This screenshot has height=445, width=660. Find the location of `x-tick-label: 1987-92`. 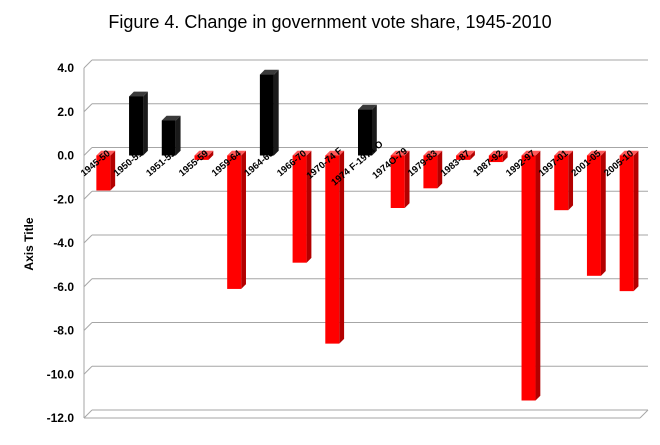

x-tick-label: 1987-92 is located at coordinates (488, 163).